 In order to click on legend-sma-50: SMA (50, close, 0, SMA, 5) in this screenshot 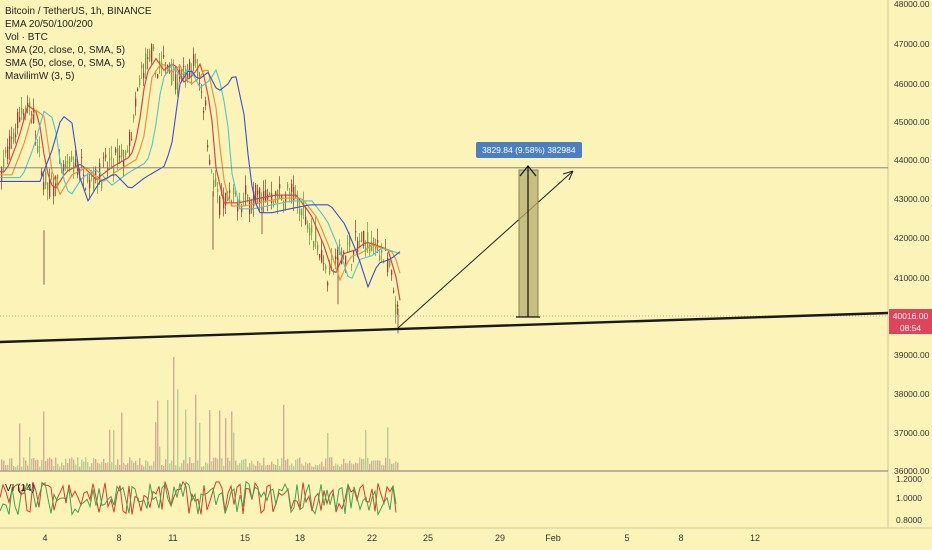, I will do `click(65, 63)`.